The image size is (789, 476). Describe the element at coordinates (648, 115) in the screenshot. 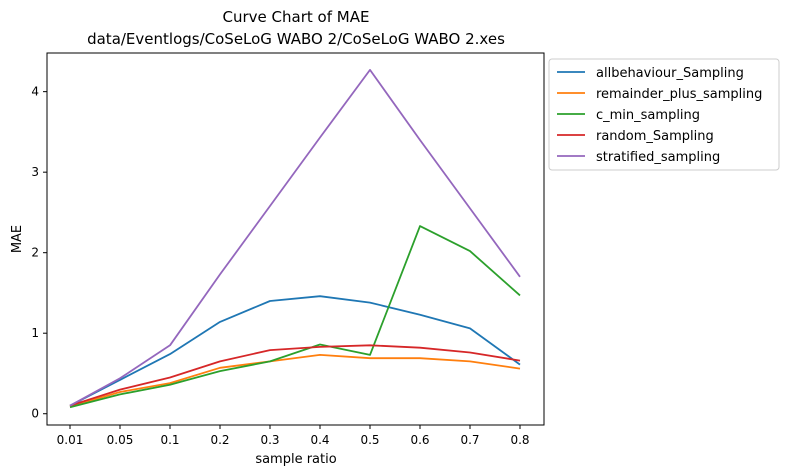

I see `legend-entry-label: c_min_sampling` at that location.